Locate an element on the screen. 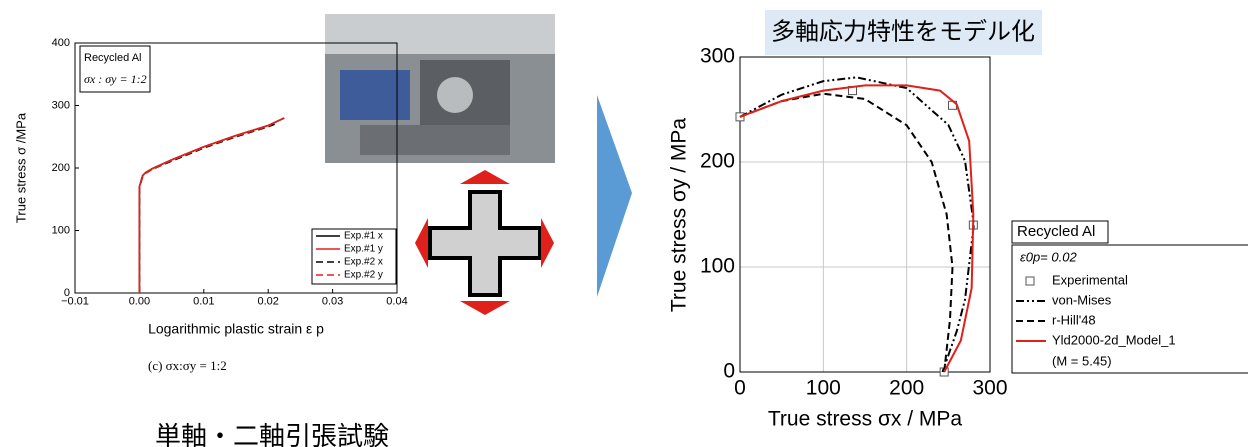  x-tick-label: 0.00 is located at coordinates (139, 302).